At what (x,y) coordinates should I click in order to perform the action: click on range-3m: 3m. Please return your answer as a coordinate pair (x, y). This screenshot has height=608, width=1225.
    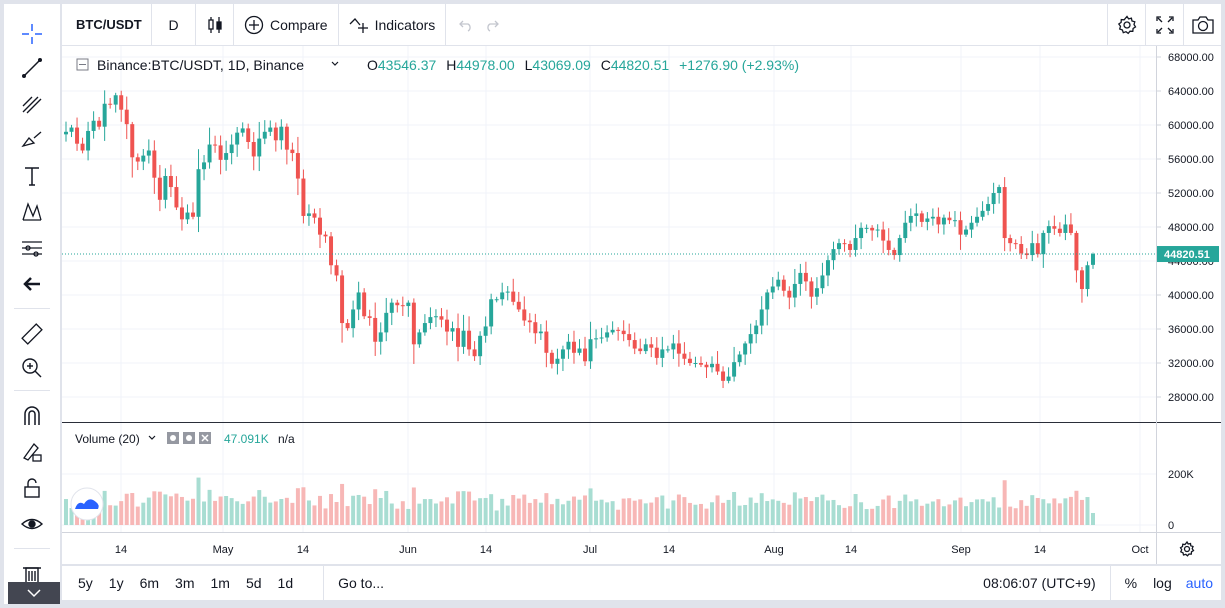
    Looking at the image, I should click on (185, 583).